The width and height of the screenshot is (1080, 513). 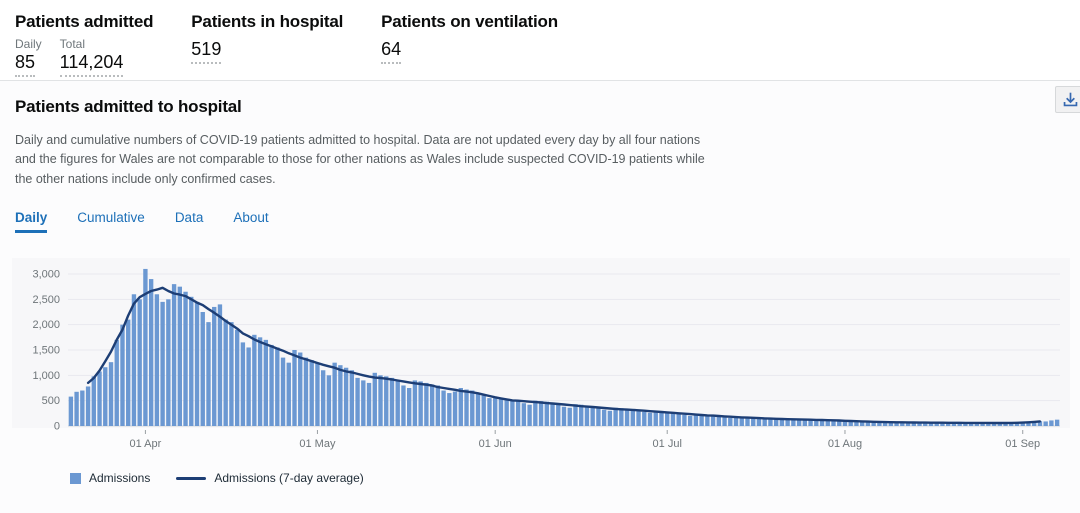 I want to click on download-button, so click(x=1067, y=99).